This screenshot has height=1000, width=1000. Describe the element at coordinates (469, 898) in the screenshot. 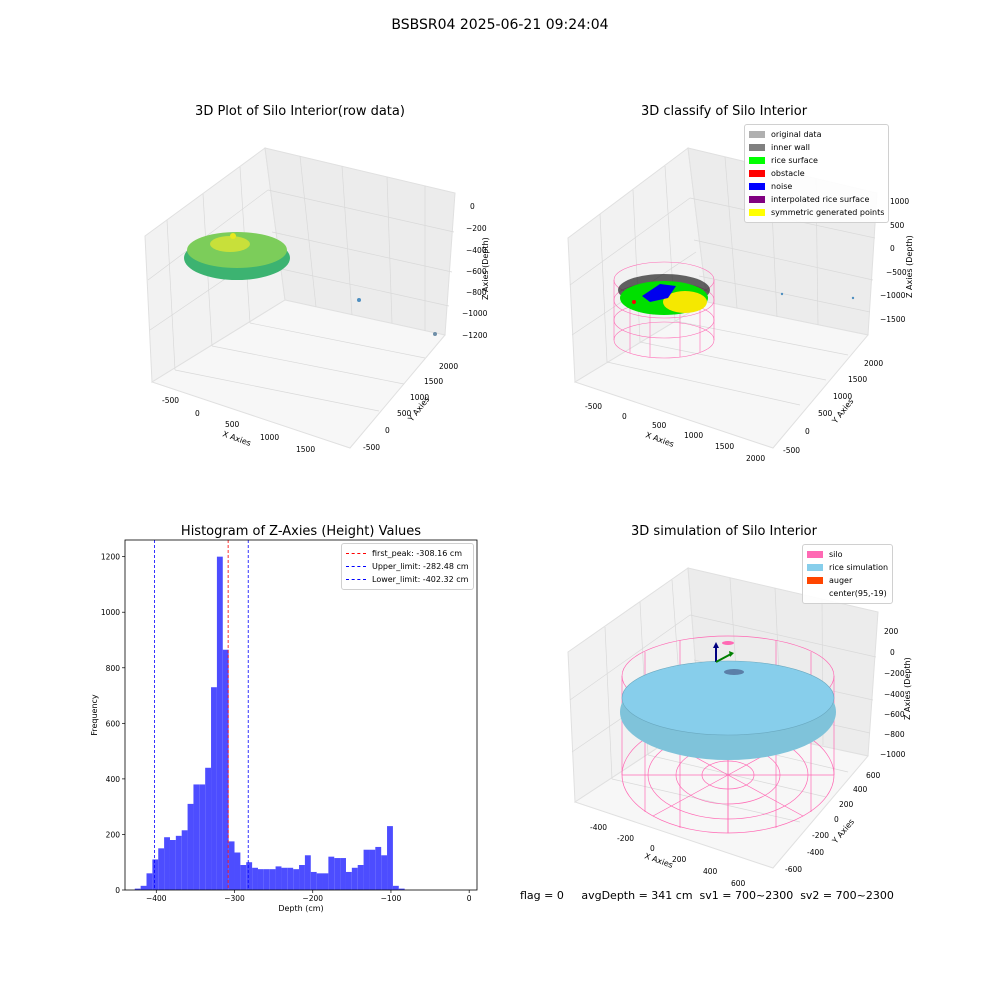

I see `x-tick-label: 0` at that location.